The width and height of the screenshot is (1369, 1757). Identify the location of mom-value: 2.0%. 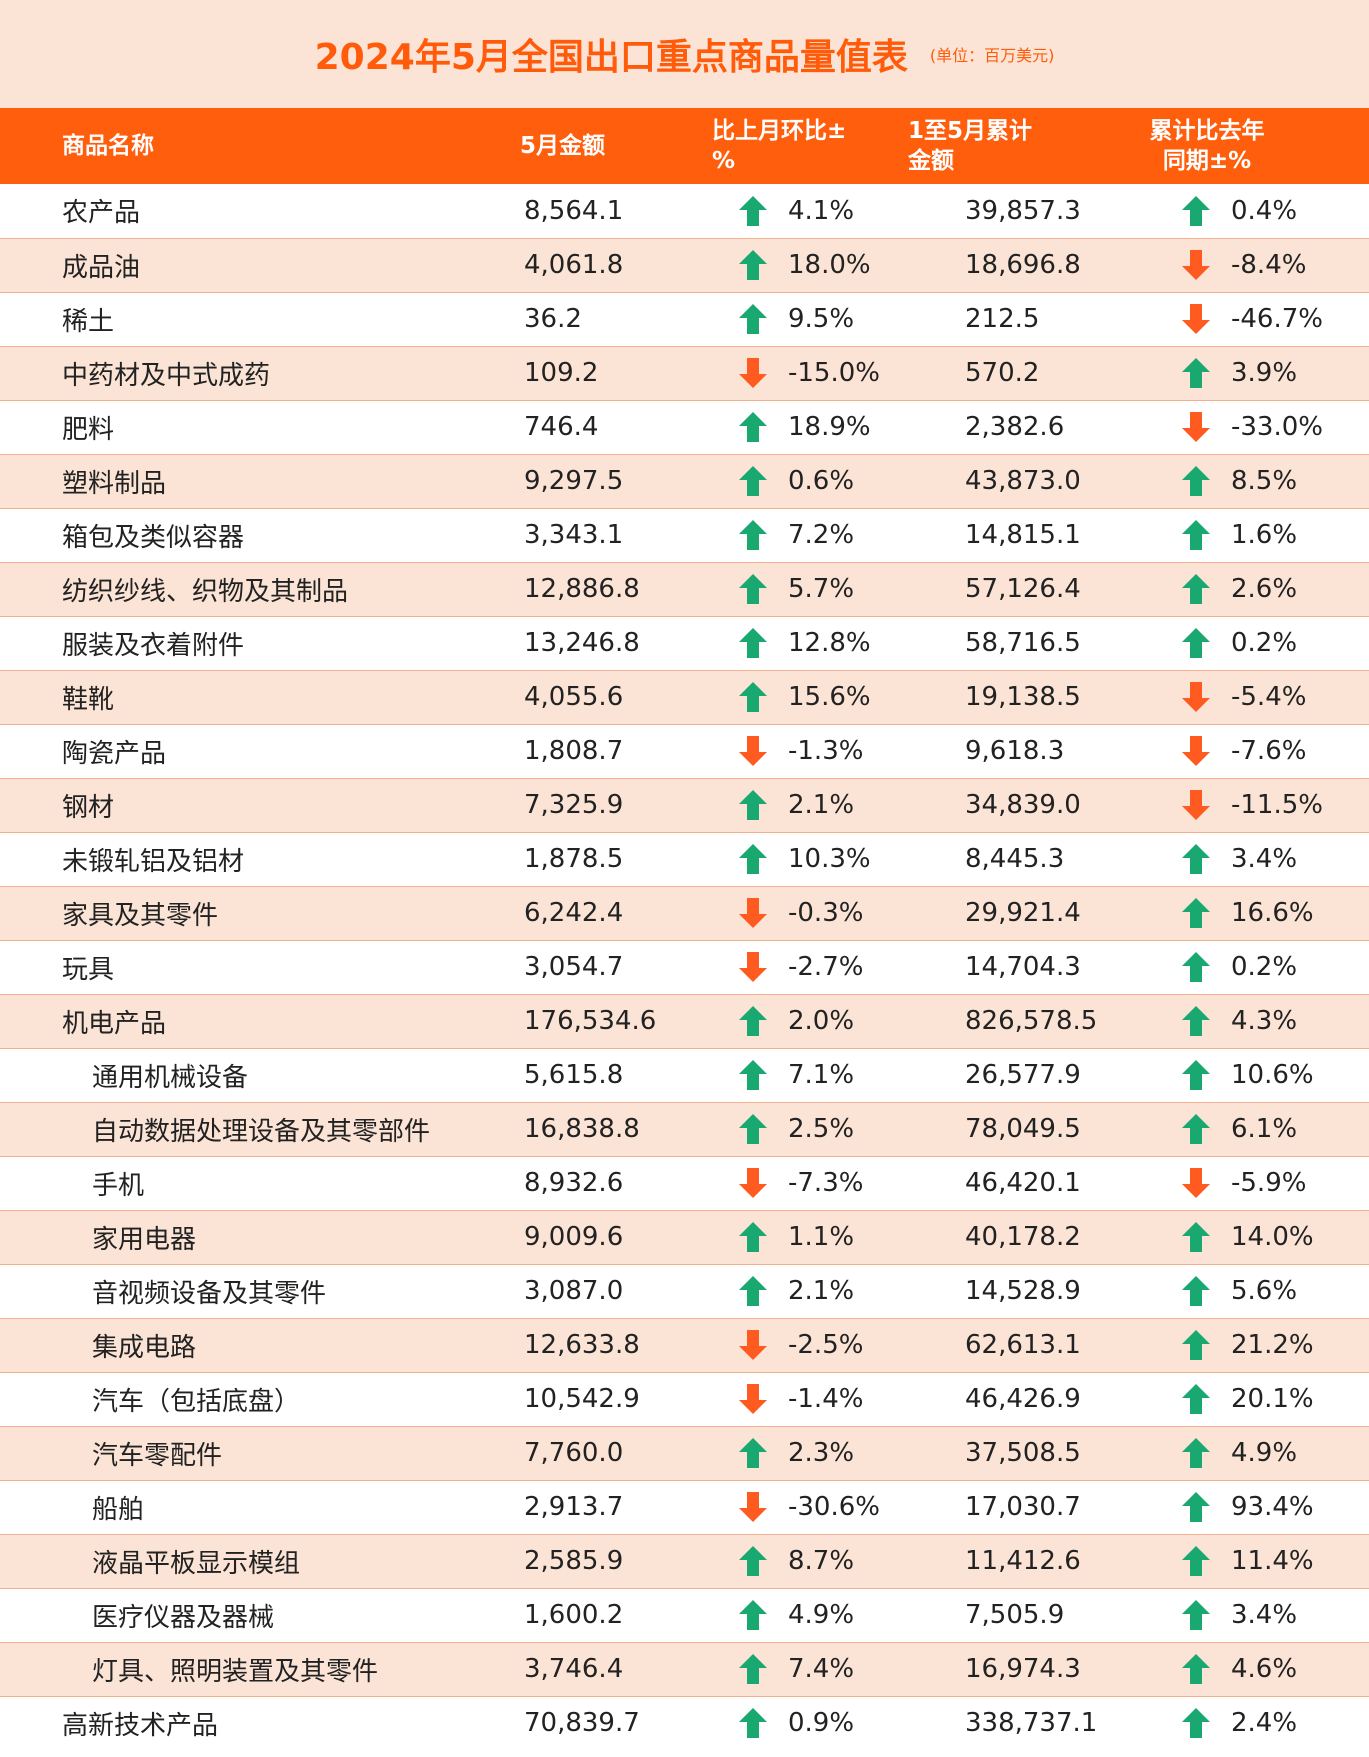
(821, 1021).